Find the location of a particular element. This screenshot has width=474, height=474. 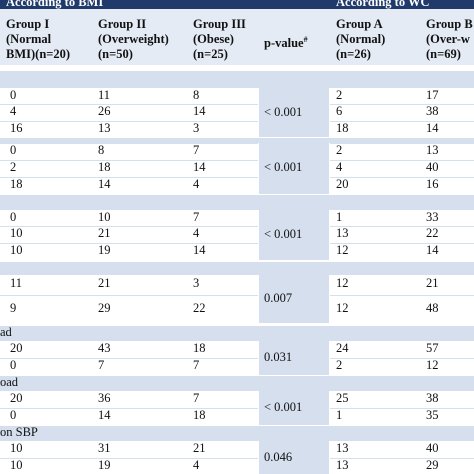

cell: 48 is located at coordinates (432, 308).